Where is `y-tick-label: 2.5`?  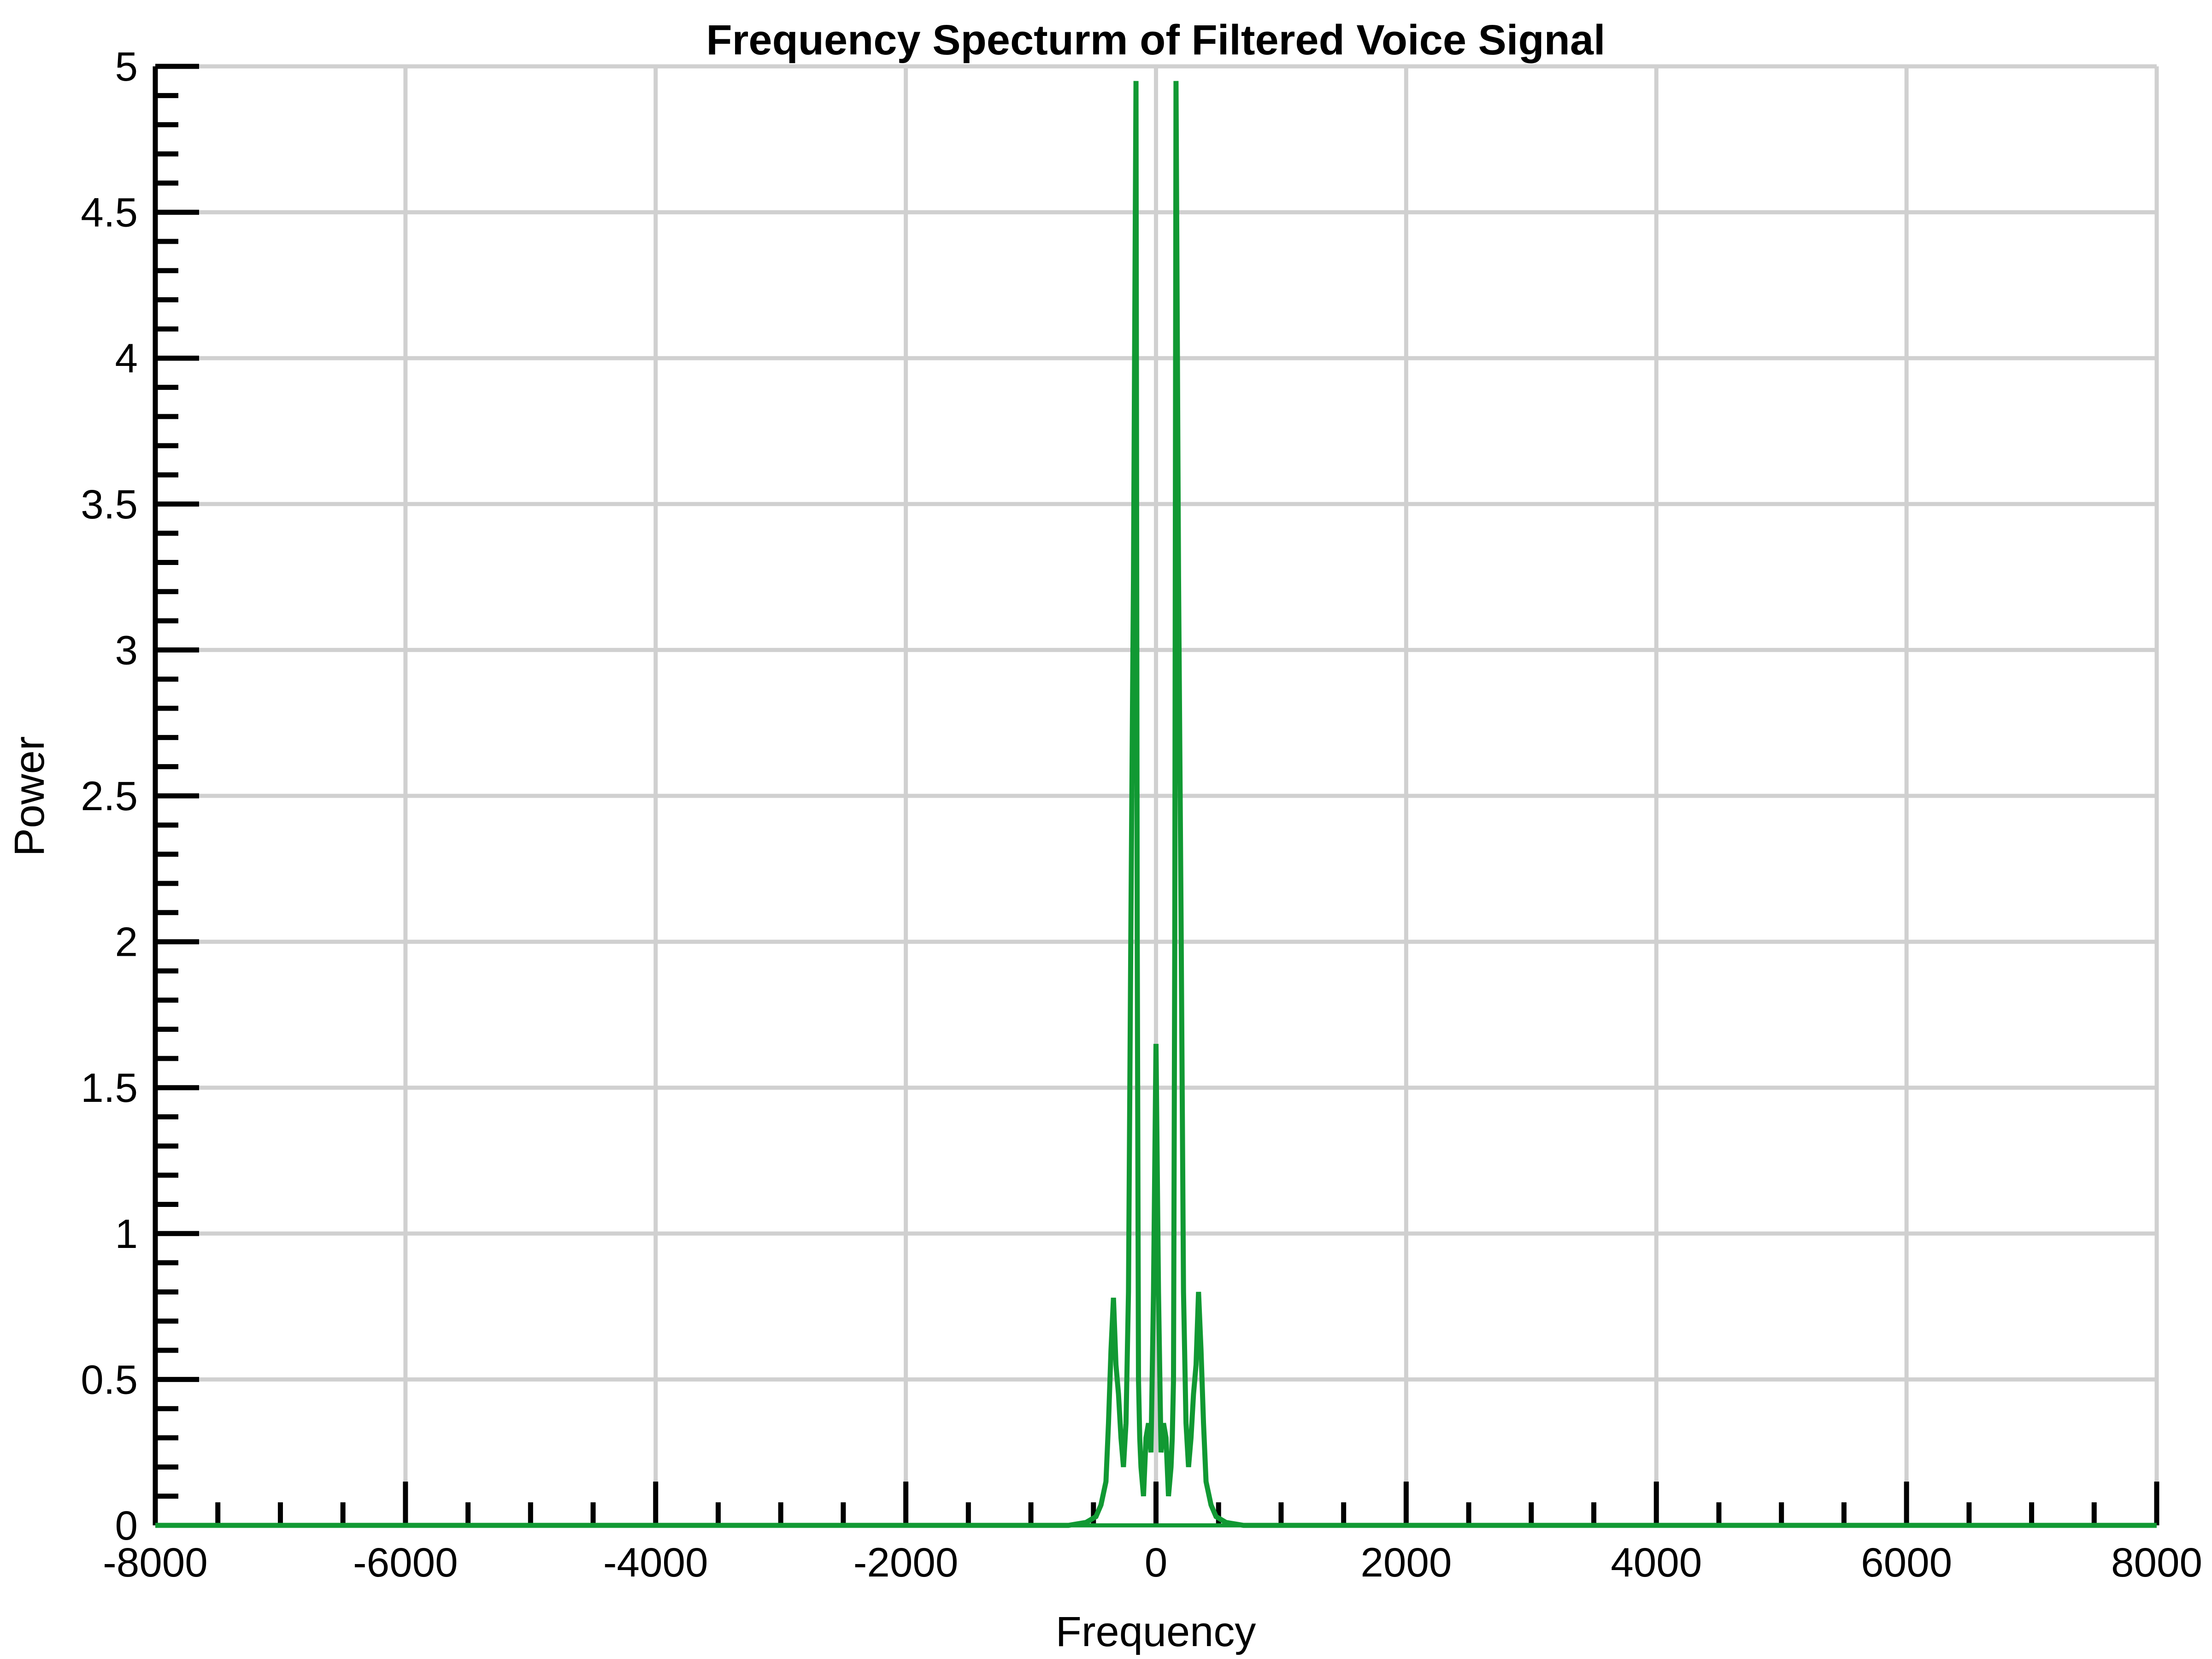 y-tick-label: 2.5 is located at coordinates (109, 796).